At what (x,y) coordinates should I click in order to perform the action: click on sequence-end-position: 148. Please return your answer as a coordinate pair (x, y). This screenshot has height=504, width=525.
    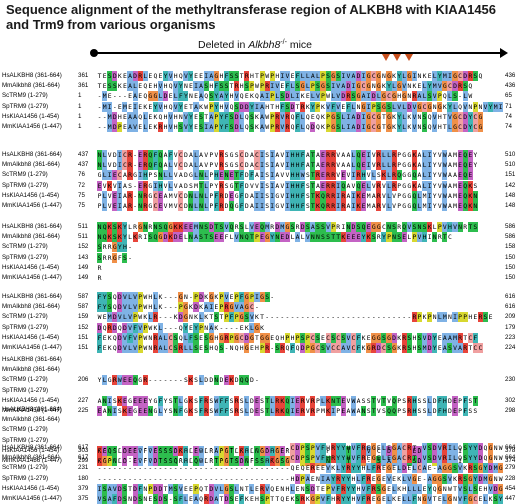
    Looking at the image, I should click on (510, 195).